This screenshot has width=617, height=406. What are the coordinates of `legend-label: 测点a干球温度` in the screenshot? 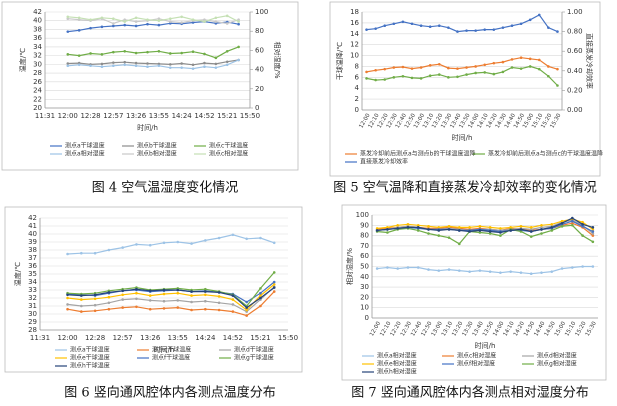 It's located at (85, 146).